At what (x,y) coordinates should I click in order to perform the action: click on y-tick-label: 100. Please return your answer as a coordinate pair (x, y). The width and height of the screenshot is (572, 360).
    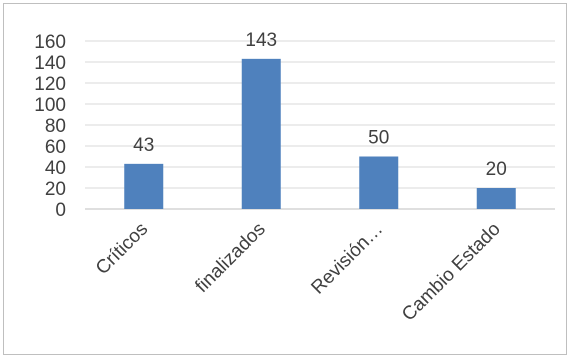
    Looking at the image, I should click on (50, 105).